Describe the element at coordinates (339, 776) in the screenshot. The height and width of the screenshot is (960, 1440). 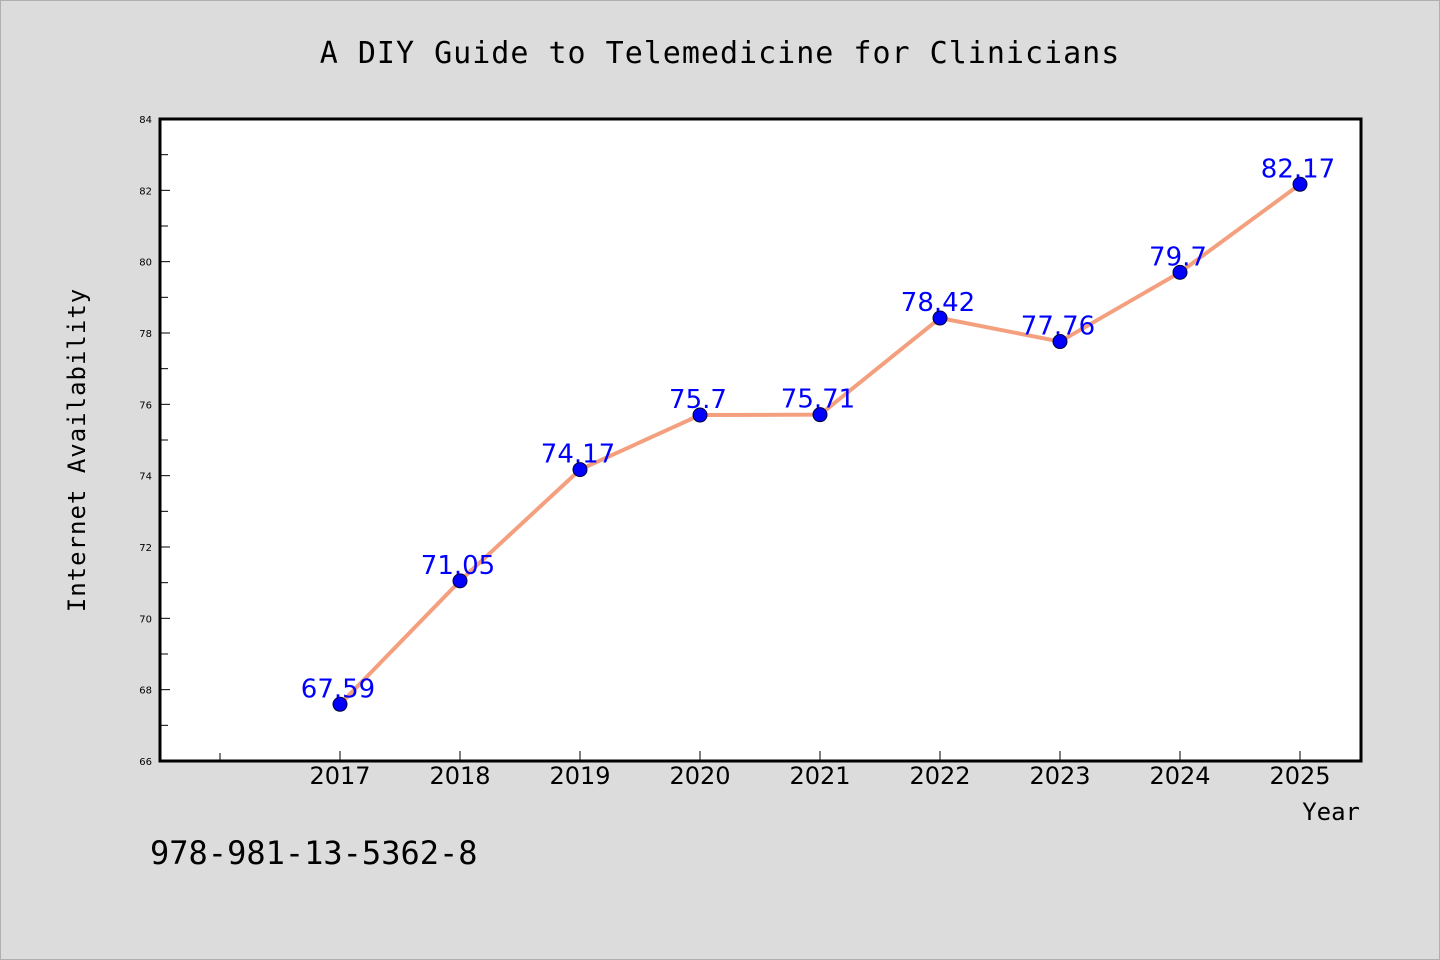
I see `x-tick-label: 2017` at that location.